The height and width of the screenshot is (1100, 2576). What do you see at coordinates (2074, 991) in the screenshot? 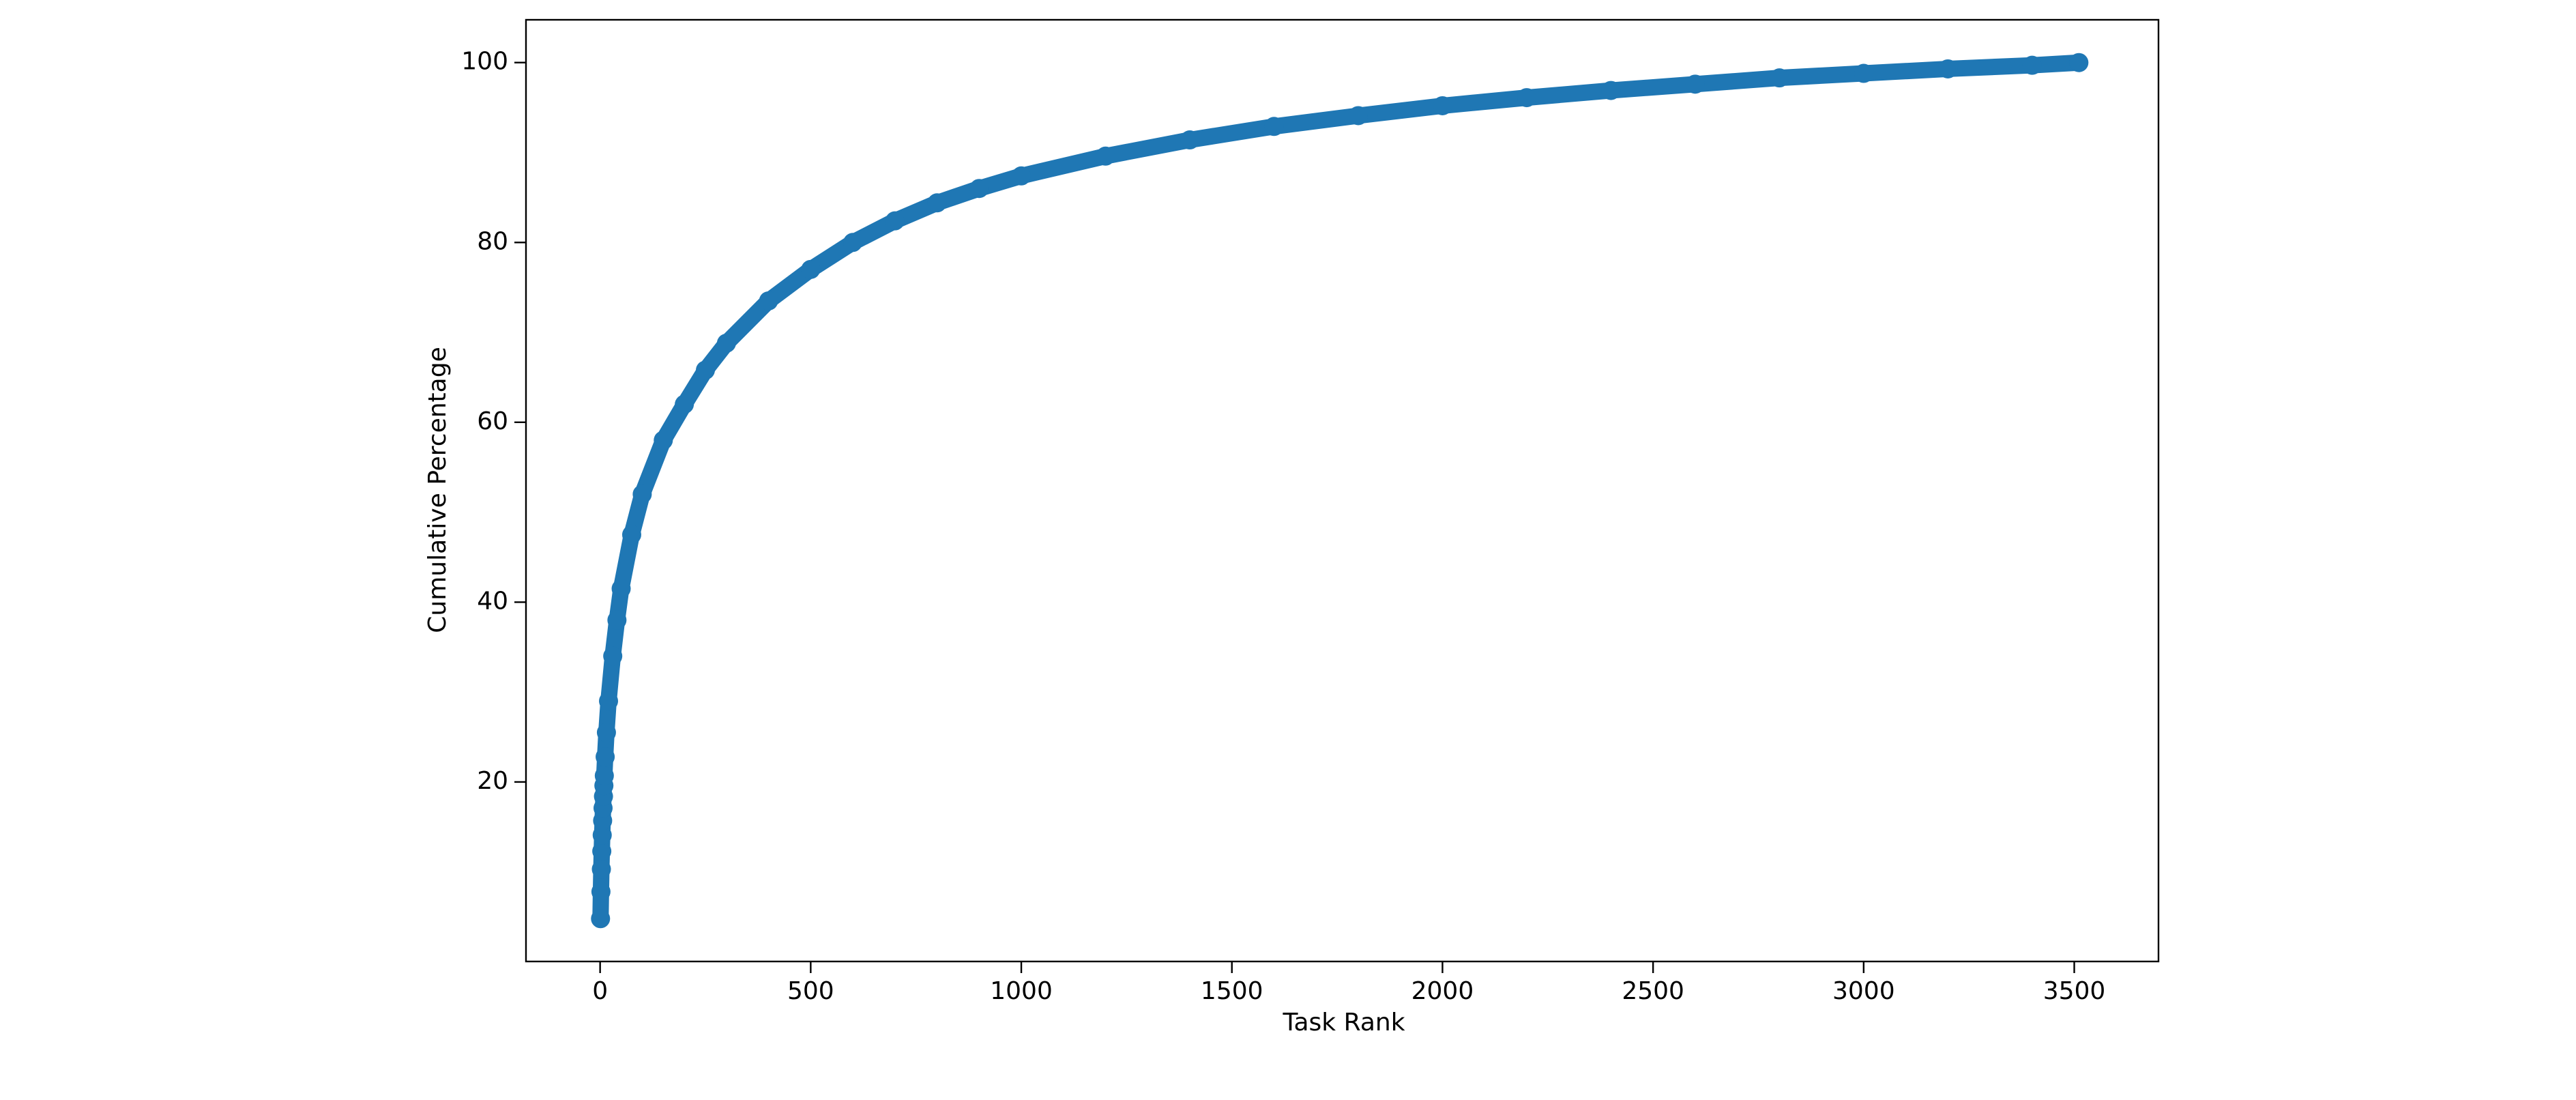
I see `x-tick-label: 3500` at bounding box center [2074, 991].